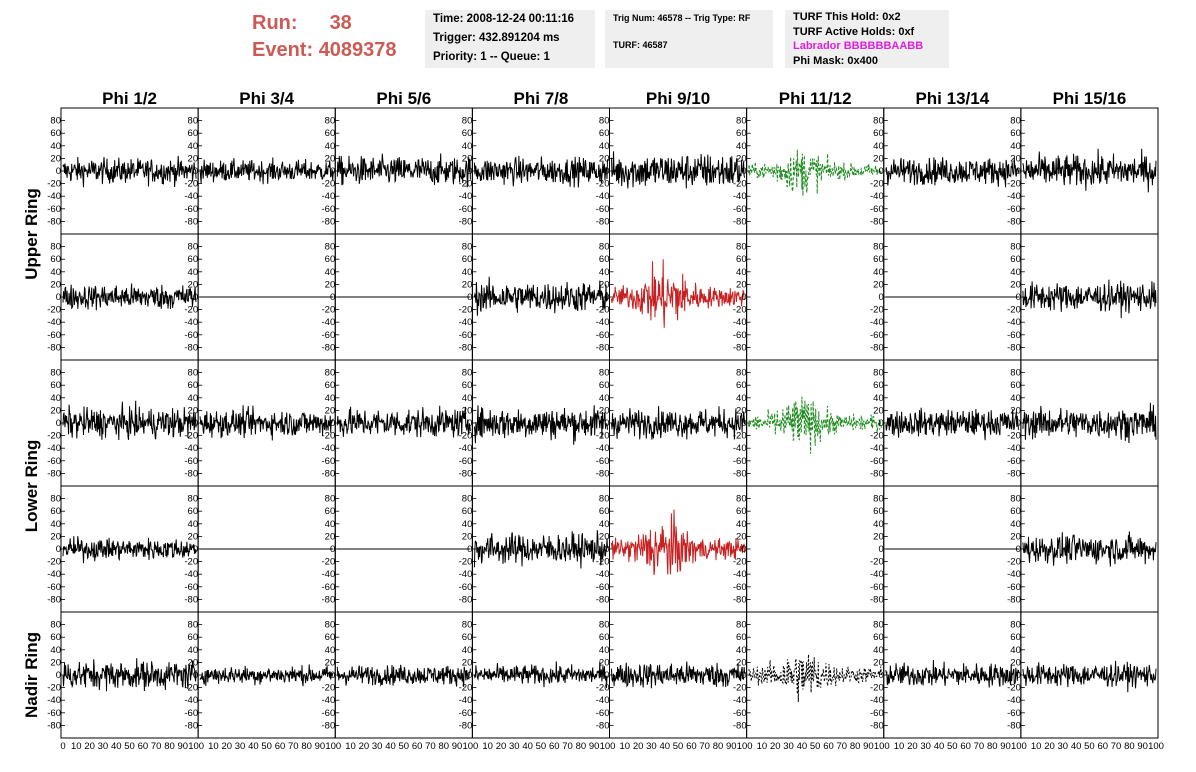  What do you see at coordinates (62, 746) in the screenshot?
I see `x-tick-label: 0` at bounding box center [62, 746].